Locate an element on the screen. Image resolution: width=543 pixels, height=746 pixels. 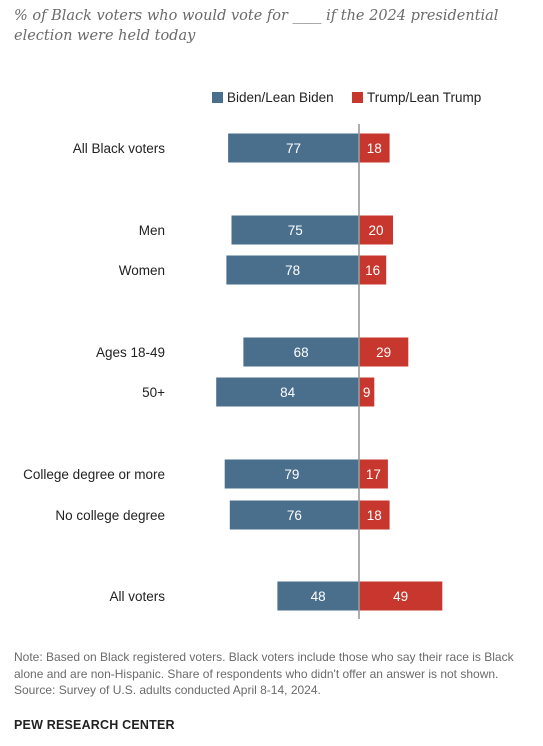
data-label-biden: 78 is located at coordinates (292, 270).